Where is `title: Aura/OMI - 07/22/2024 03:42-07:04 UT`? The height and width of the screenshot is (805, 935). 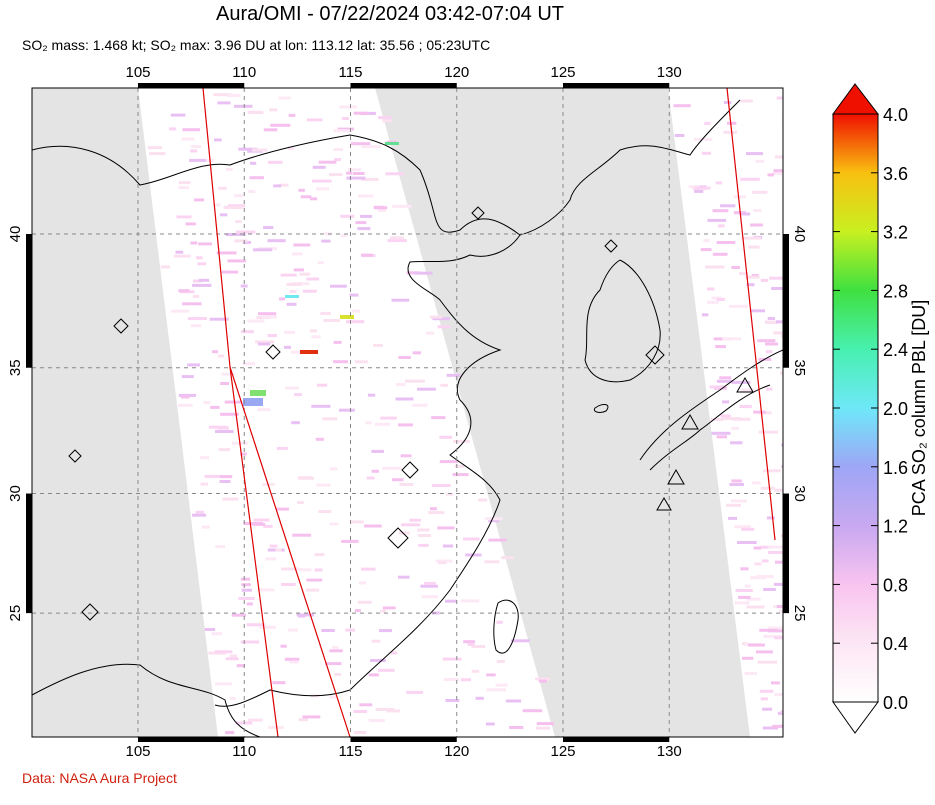 title: Aura/OMI - 07/22/2024 03:42-07:04 UT is located at coordinates (390, 14).